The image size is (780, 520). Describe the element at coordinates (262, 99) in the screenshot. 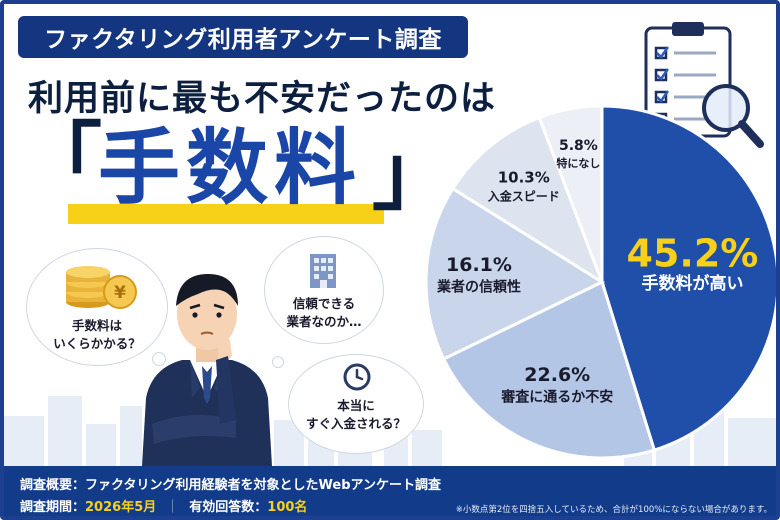

I see `headline: 利用前に最も不安だったのは` at that location.